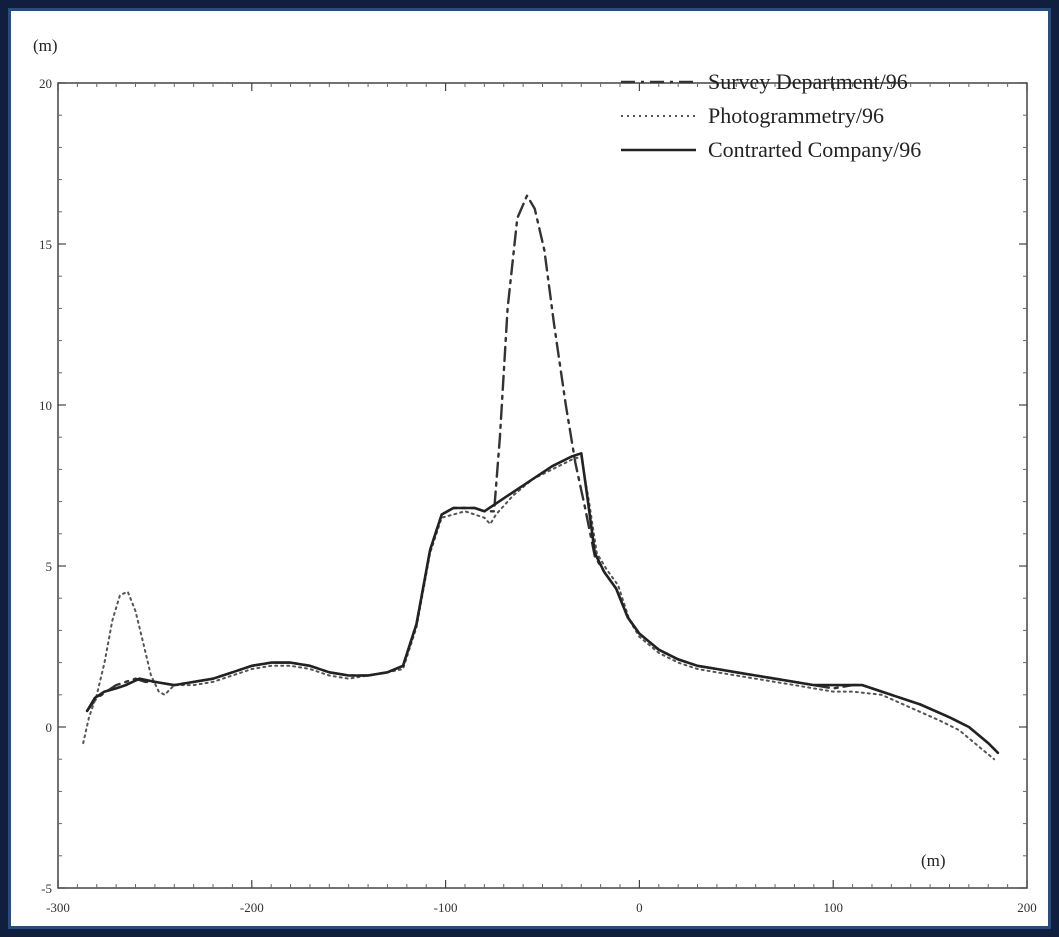  What do you see at coordinates (1027, 907) in the screenshot?
I see `x-tick-label: 200` at bounding box center [1027, 907].